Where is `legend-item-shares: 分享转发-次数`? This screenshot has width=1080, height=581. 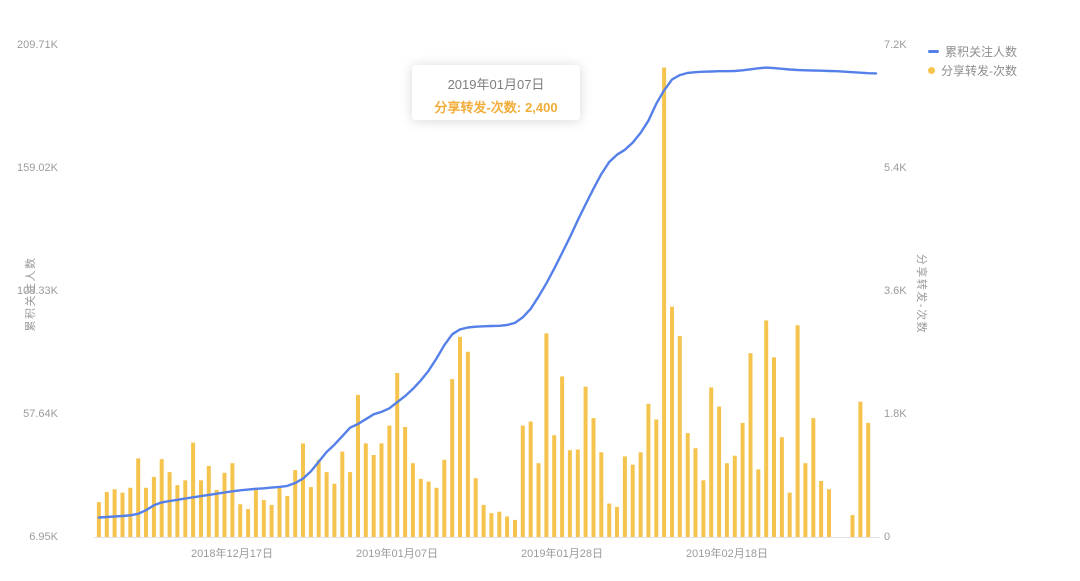 legend-item-shares: 分享转发-次数 is located at coordinates (972, 70).